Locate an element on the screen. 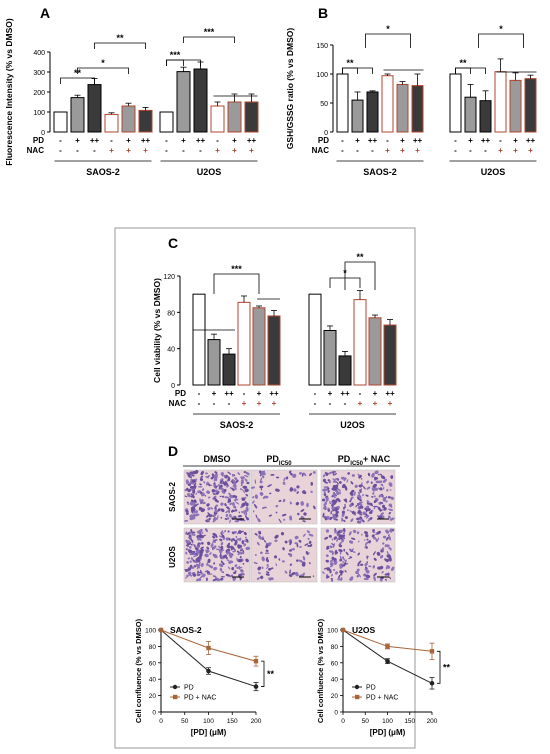 This screenshot has height=754, width=550. legend-marker is located at coordinates (175, 687).